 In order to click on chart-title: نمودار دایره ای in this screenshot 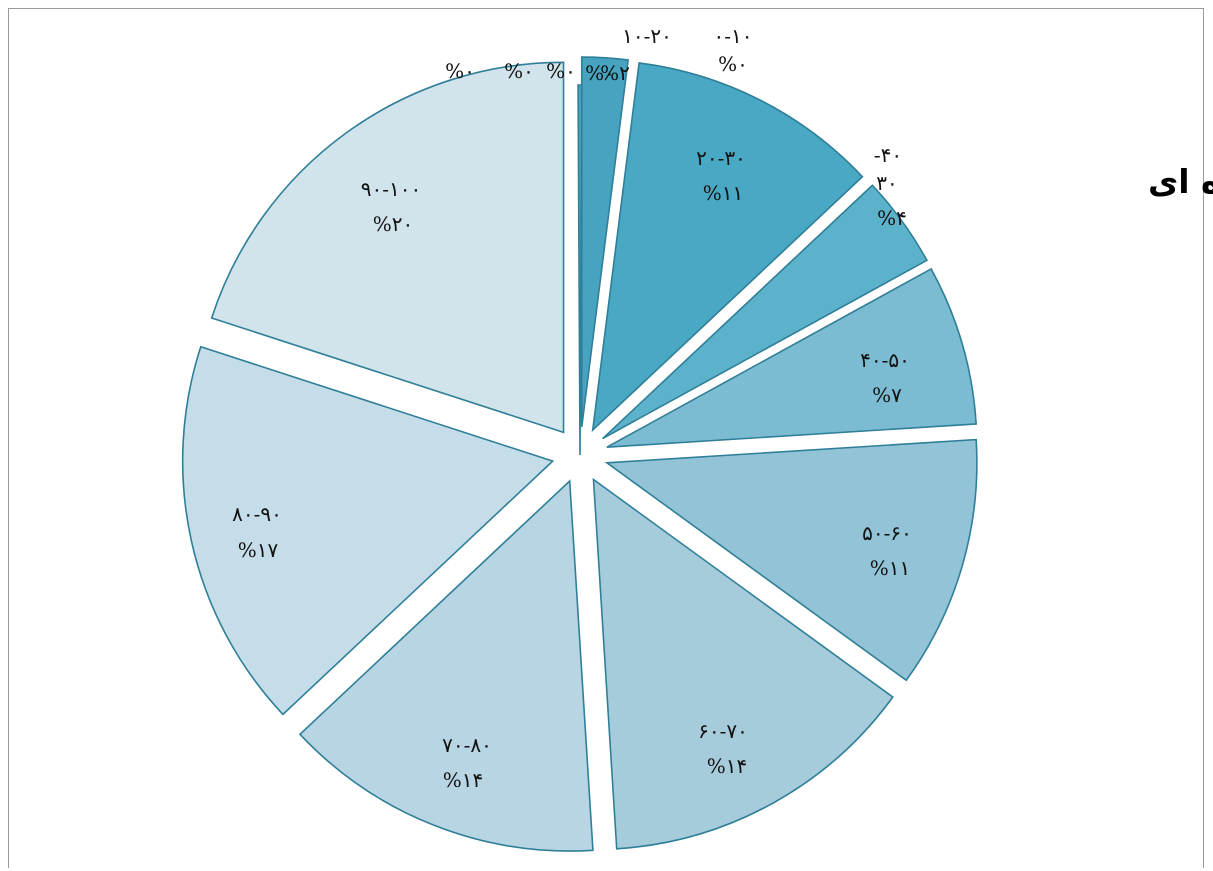, I will do `click(1180, 182)`.